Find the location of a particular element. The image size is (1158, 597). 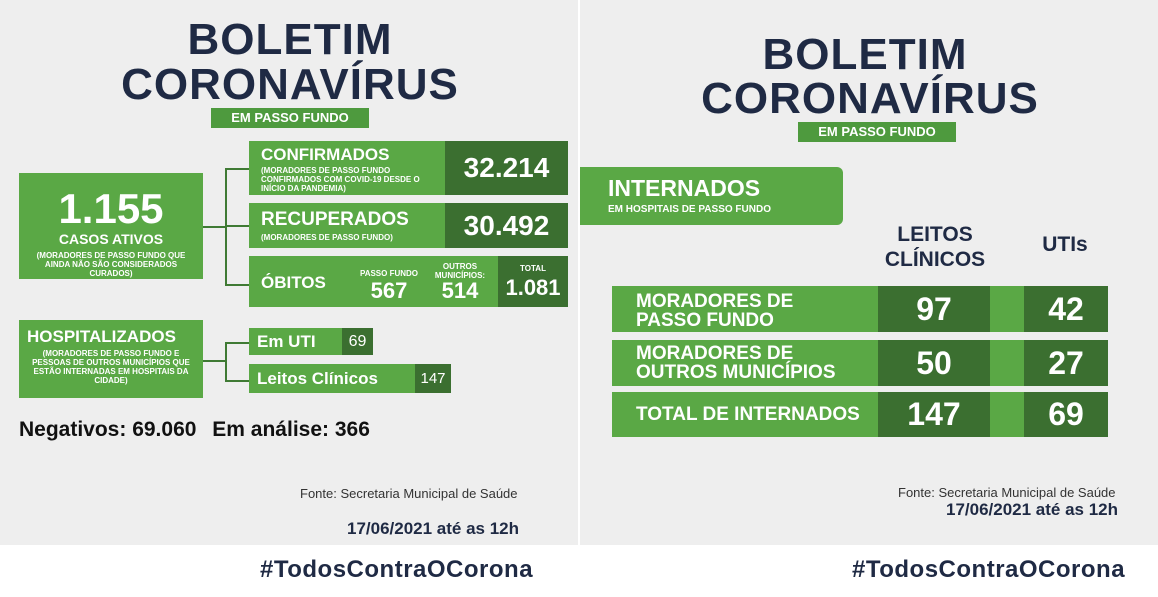

right-fonte: Fonte: Secretaria Municipal de Saúde is located at coordinates (1007, 492).